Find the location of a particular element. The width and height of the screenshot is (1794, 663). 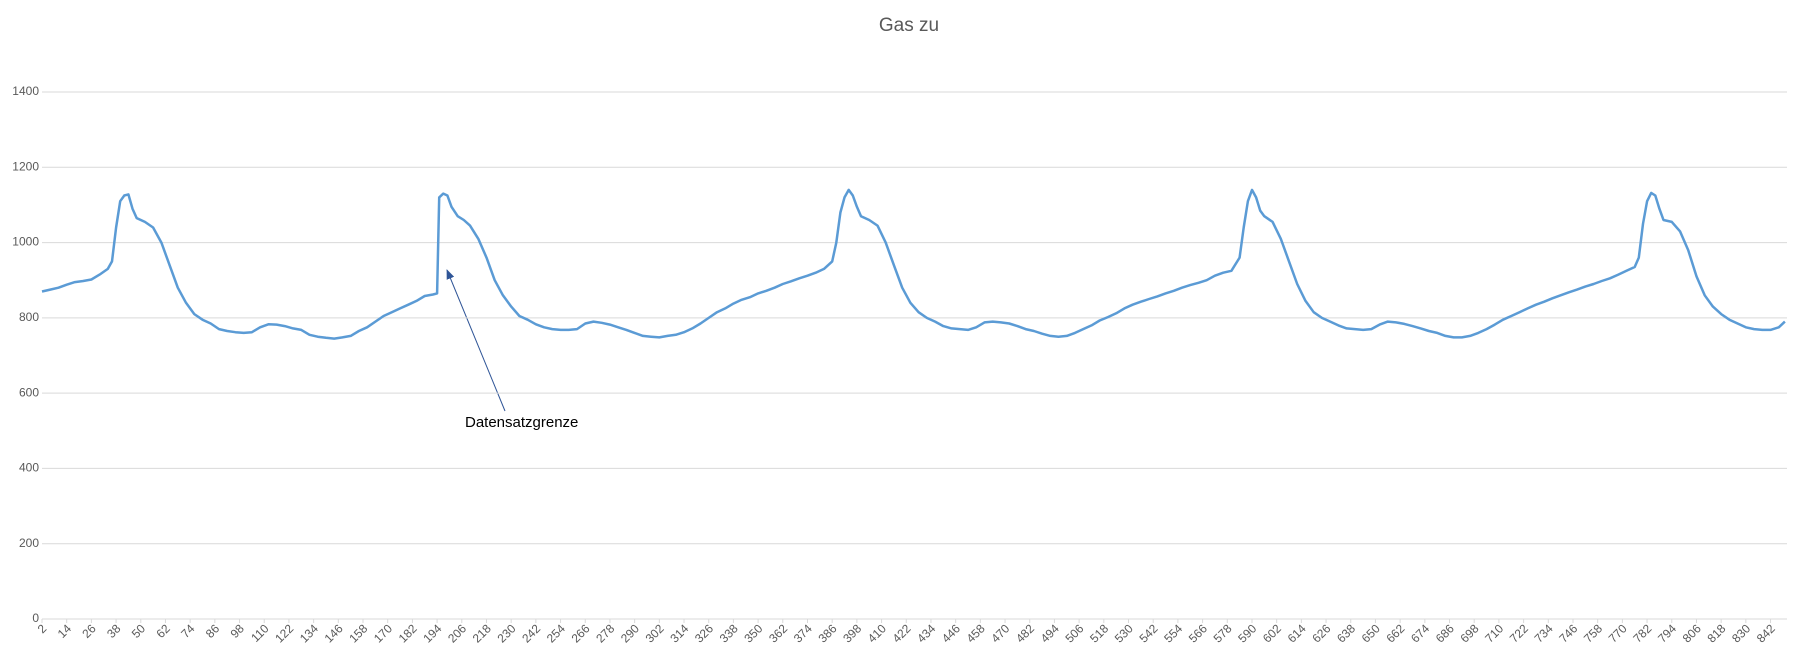

x-tick-label: 734 is located at coordinates (1544, 633).